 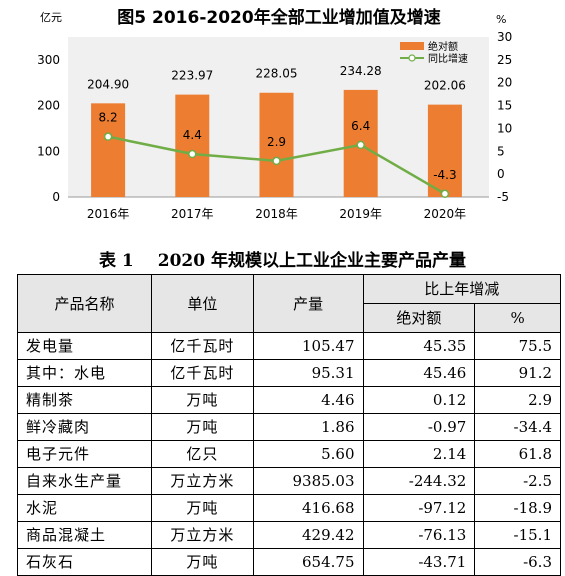 I want to click on x-tick-label: 2017年, so click(x=192, y=214).